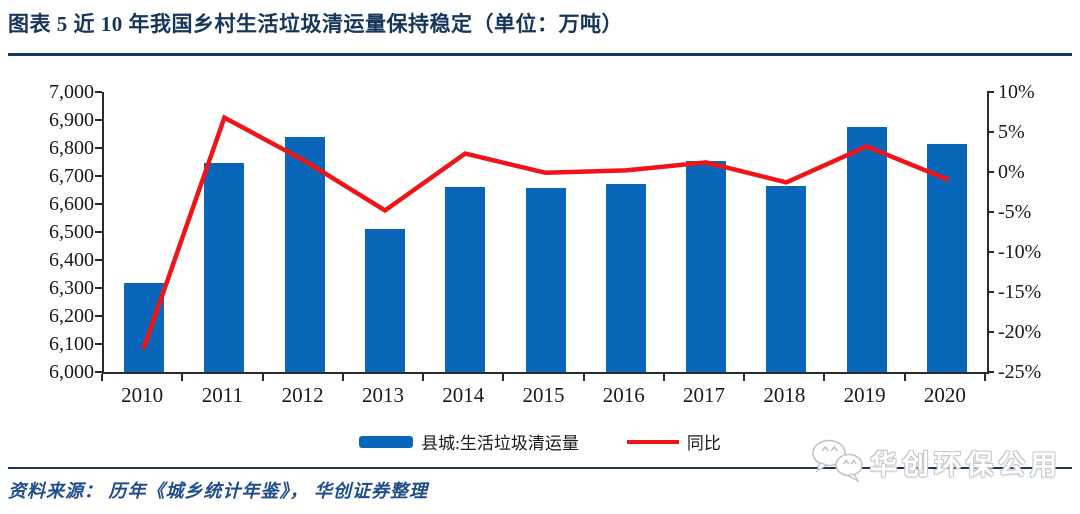 The height and width of the screenshot is (514, 1080). What do you see at coordinates (946, 258) in the screenshot?
I see `bar-2020` at bounding box center [946, 258].